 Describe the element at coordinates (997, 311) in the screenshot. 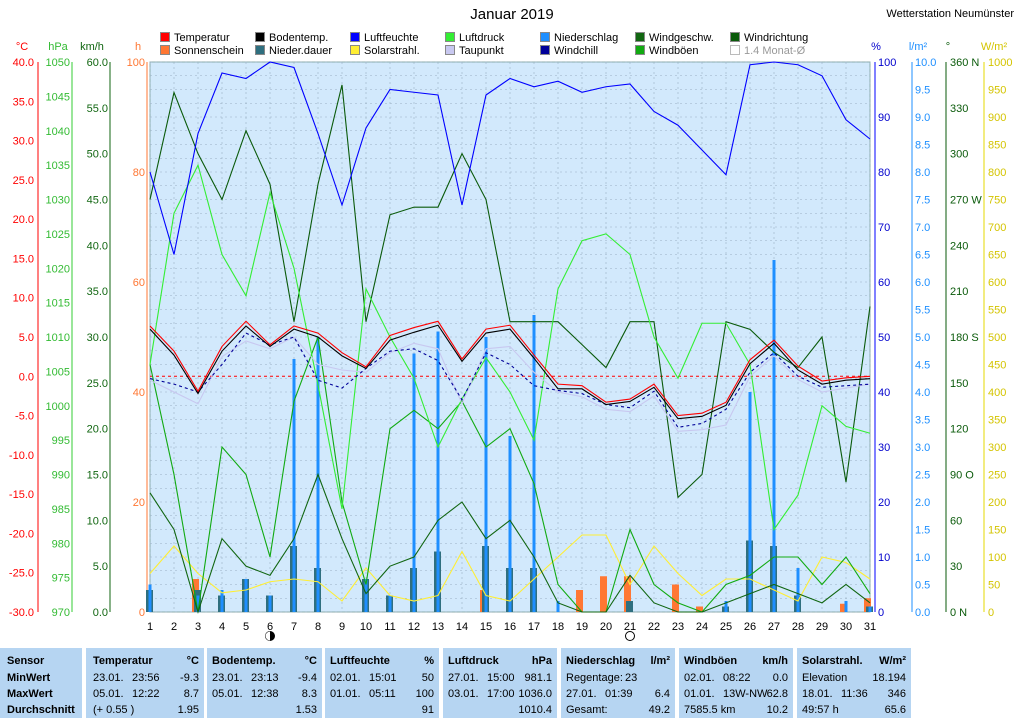

I see `wm2-tick-label: 550` at that location.